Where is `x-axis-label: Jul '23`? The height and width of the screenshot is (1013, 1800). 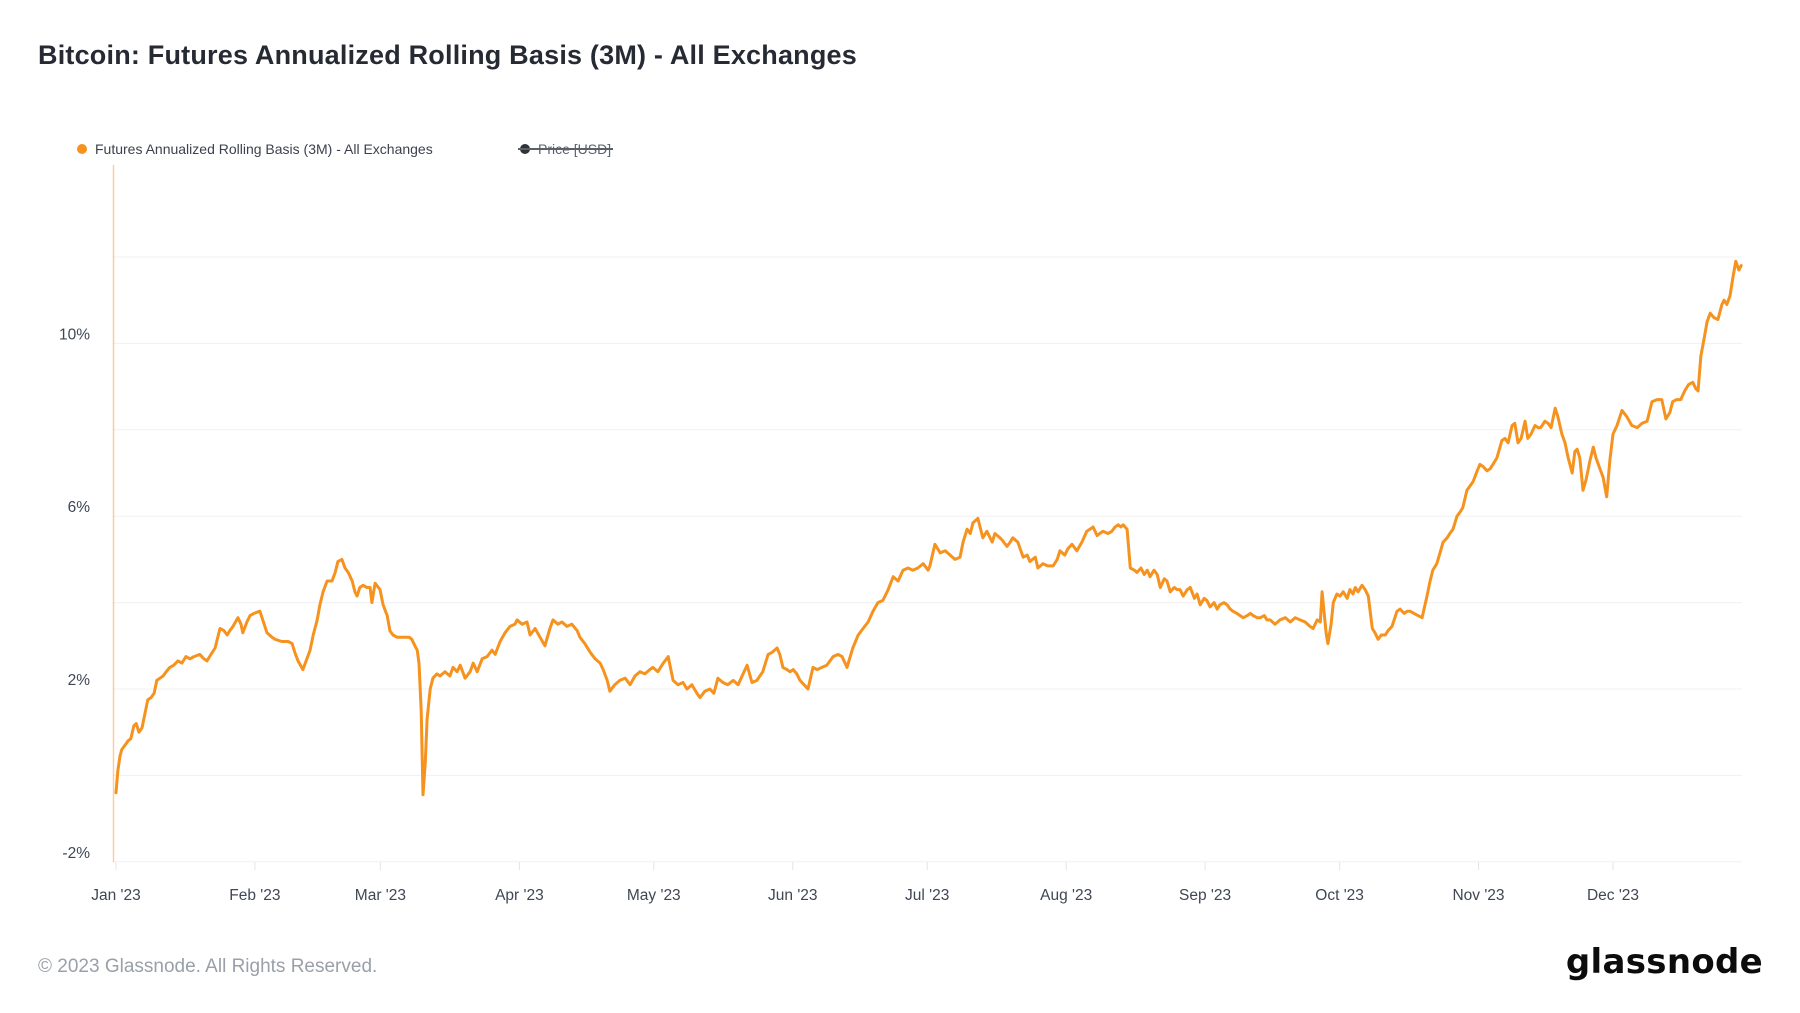 x-axis-label: Jul '23 is located at coordinates (927, 895).